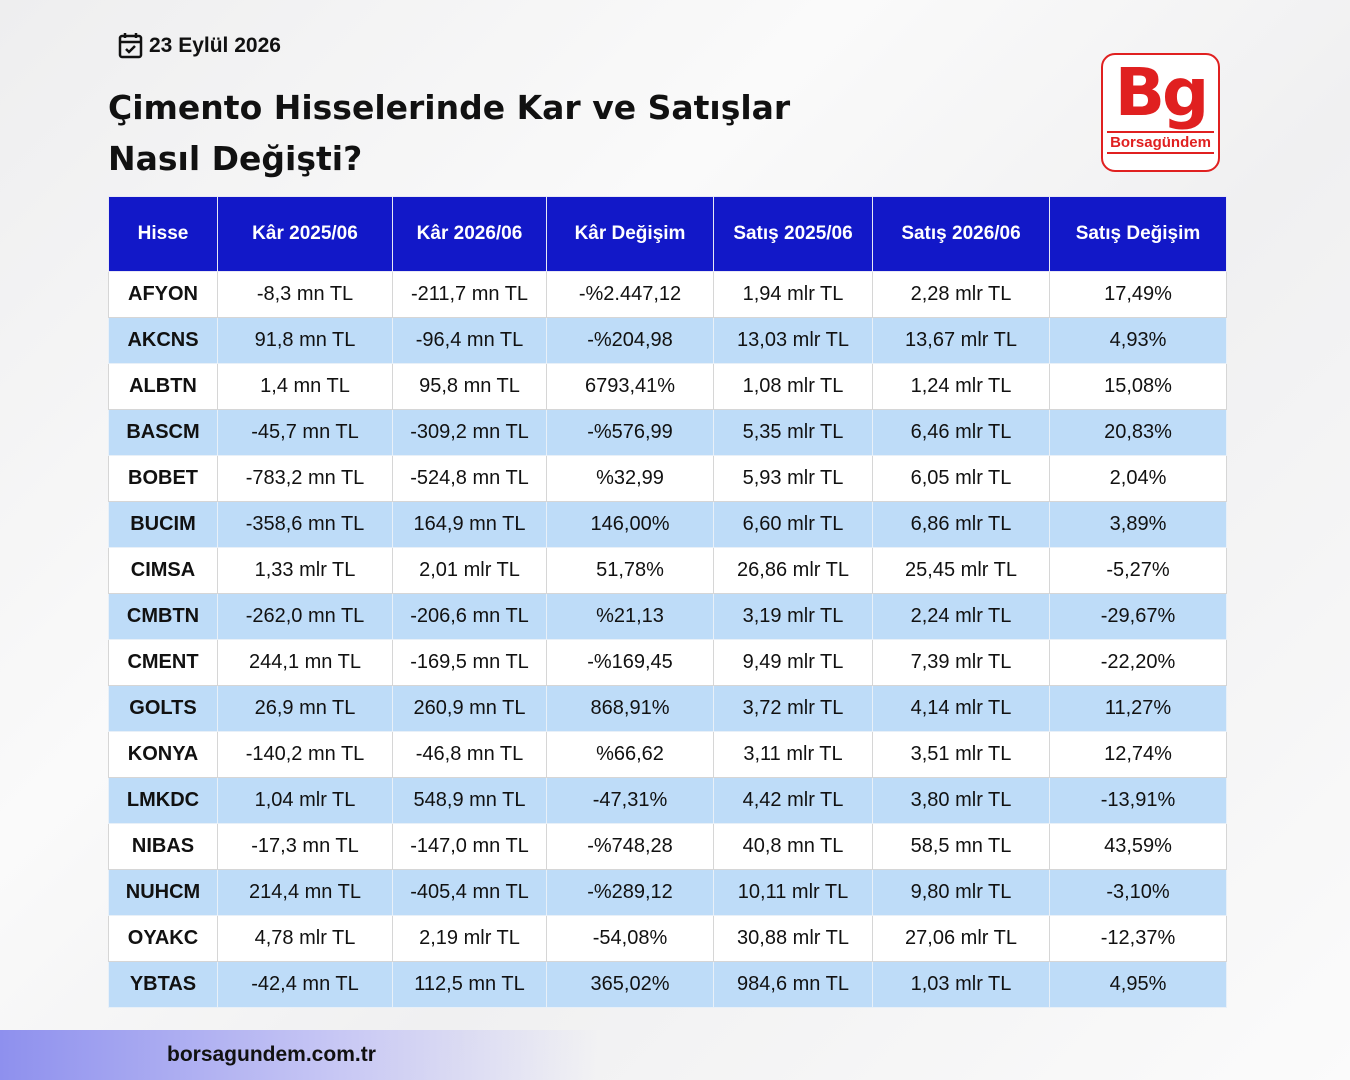  What do you see at coordinates (630, 754) in the screenshot?
I see `value-cell: %66,62` at bounding box center [630, 754].